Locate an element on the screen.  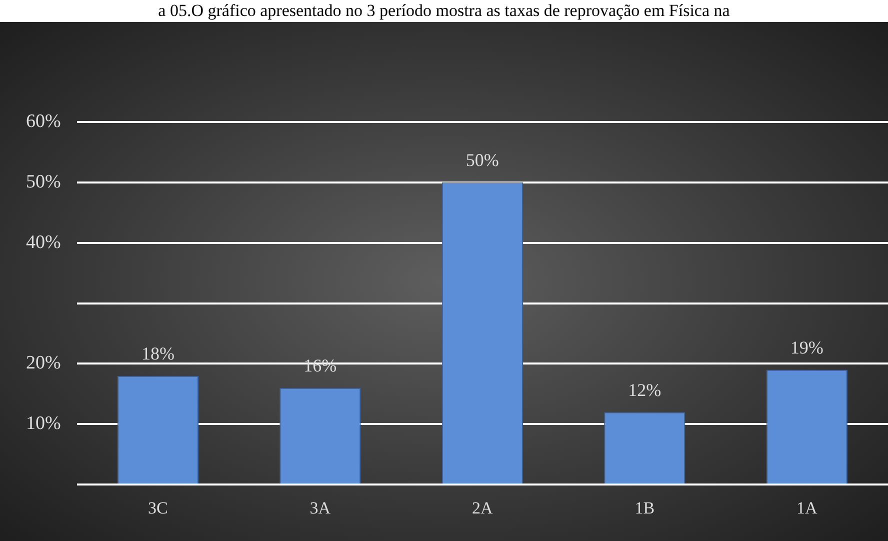
y-tick-label: 10% is located at coordinates (43, 423).